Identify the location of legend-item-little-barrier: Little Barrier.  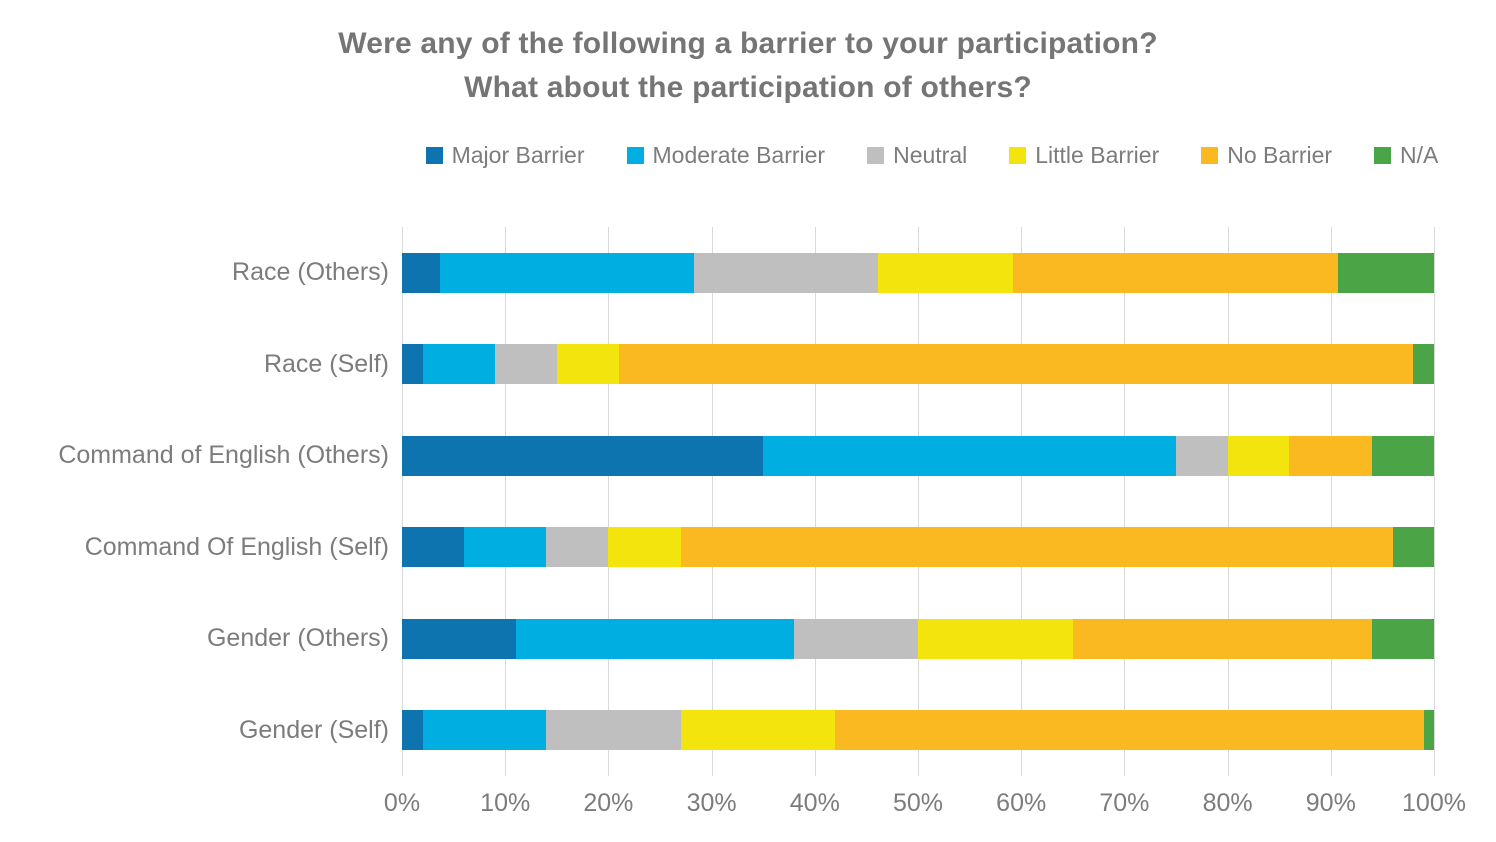
(1084, 155).